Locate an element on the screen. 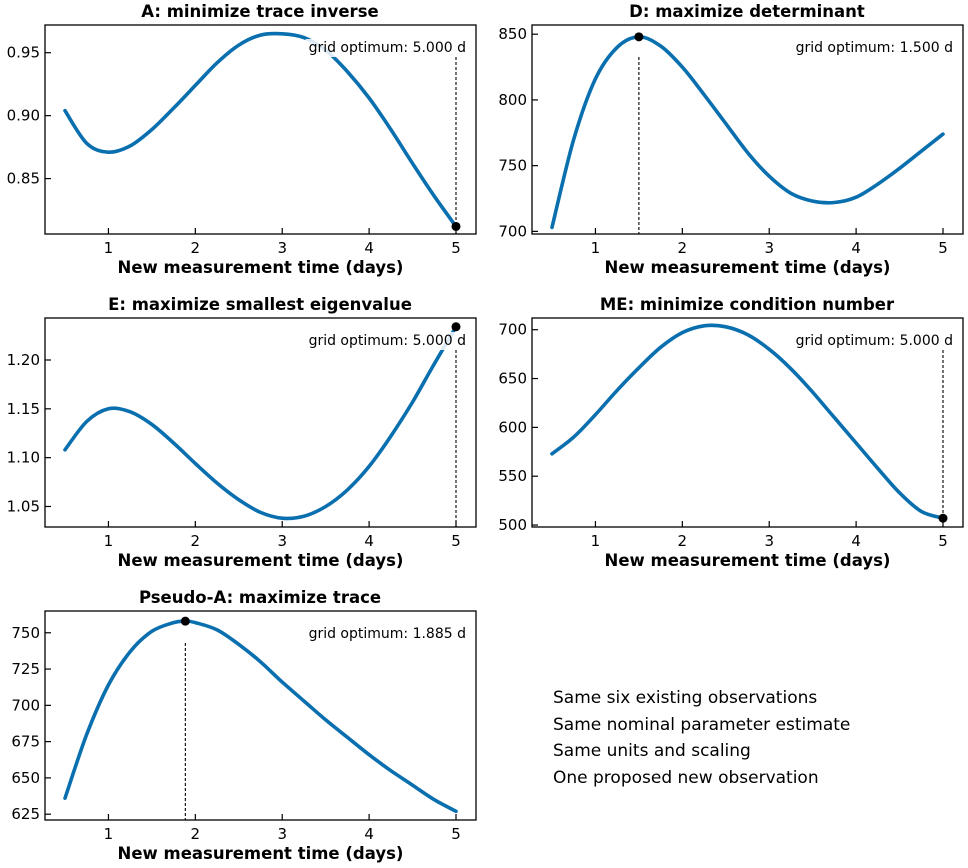 The image size is (968, 868). y-tick-label: 1.10 is located at coordinates (23, 458).